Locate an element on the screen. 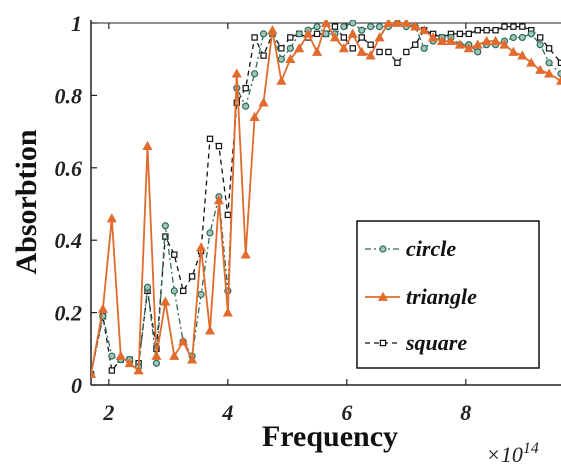  legend-marker-triangle is located at coordinates (383, 296).